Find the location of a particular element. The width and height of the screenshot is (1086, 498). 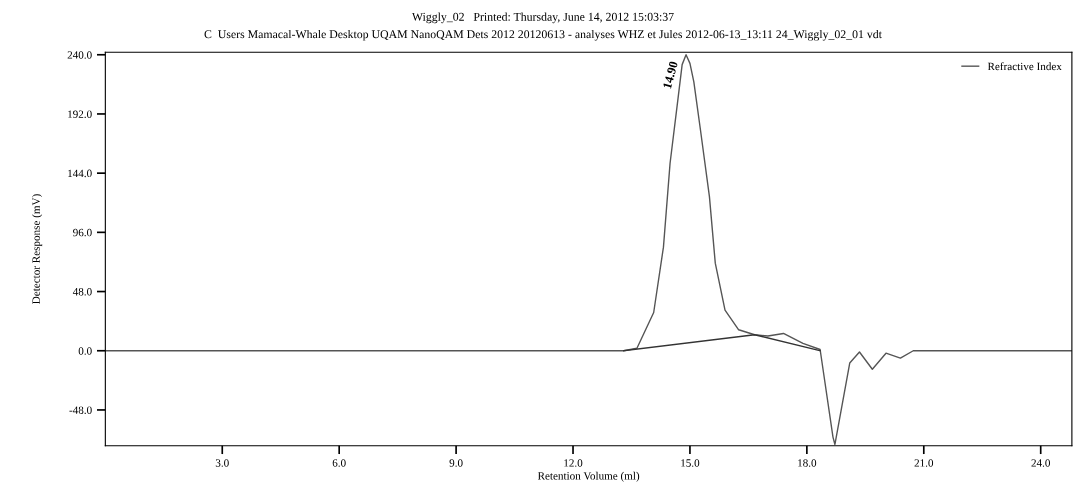

y-tick-label: 0.0 is located at coordinates (85, 351).